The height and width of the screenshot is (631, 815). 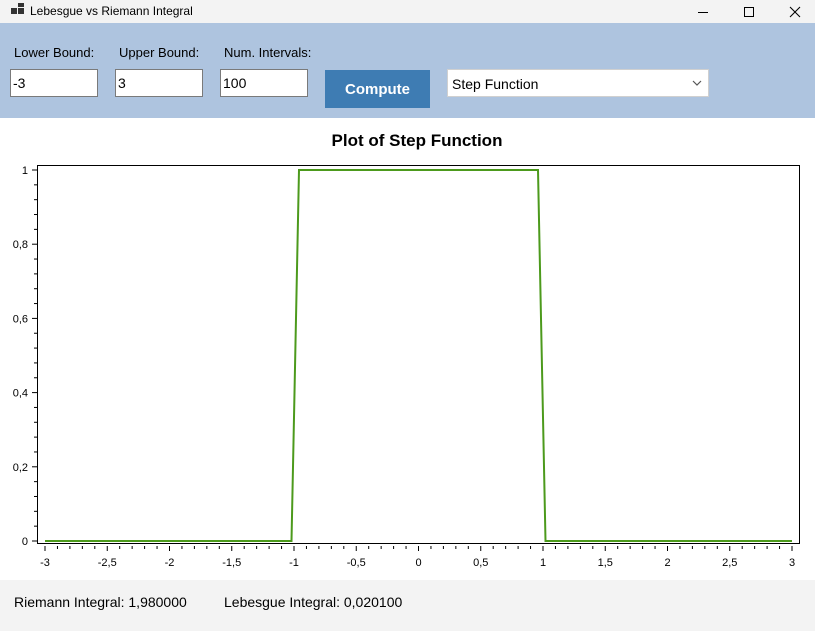 I want to click on x-tick-label: 0,5, so click(x=480, y=563).